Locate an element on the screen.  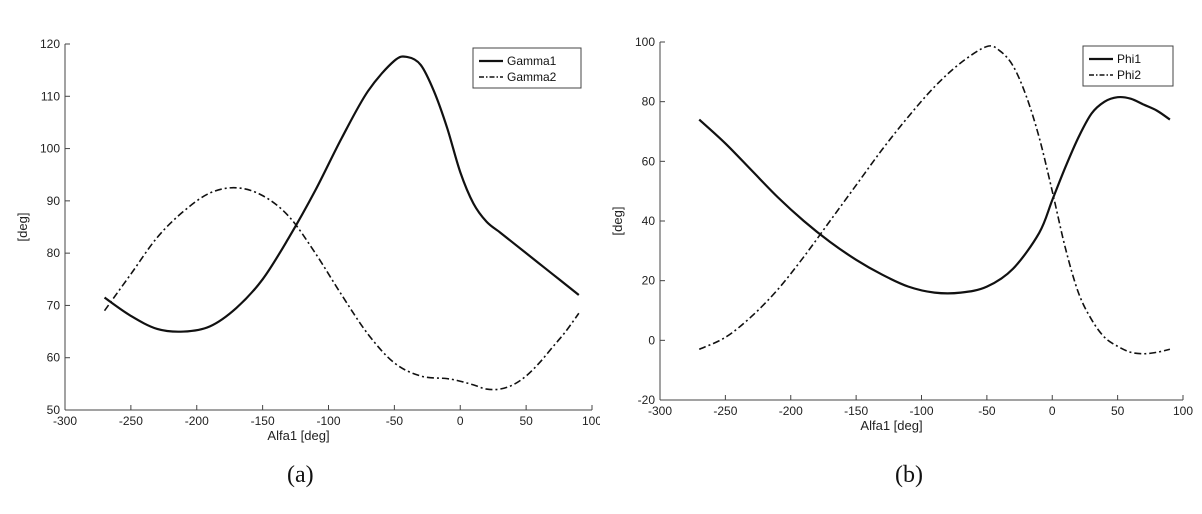
y-tick-label: 50 is located at coordinates (54, 410).